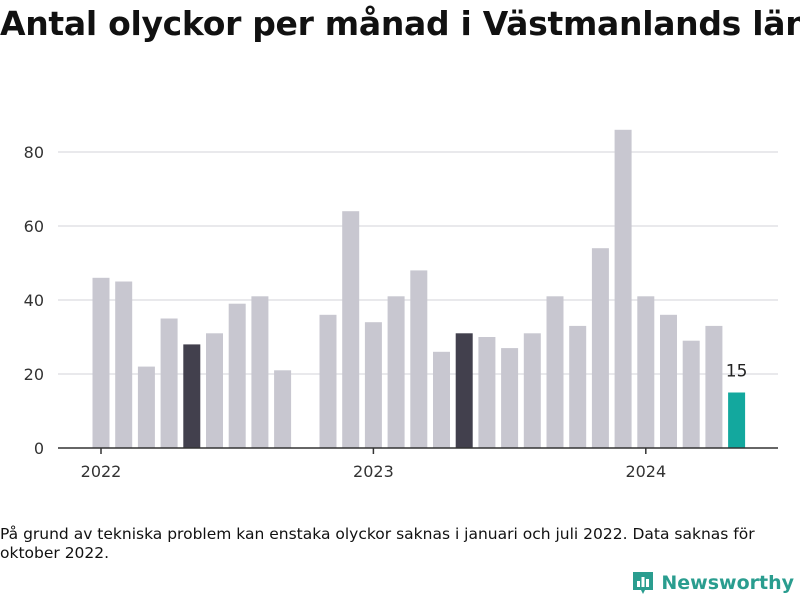 This screenshot has height=600, width=800. I want to click on y-tick-label: 40, so click(34, 300).